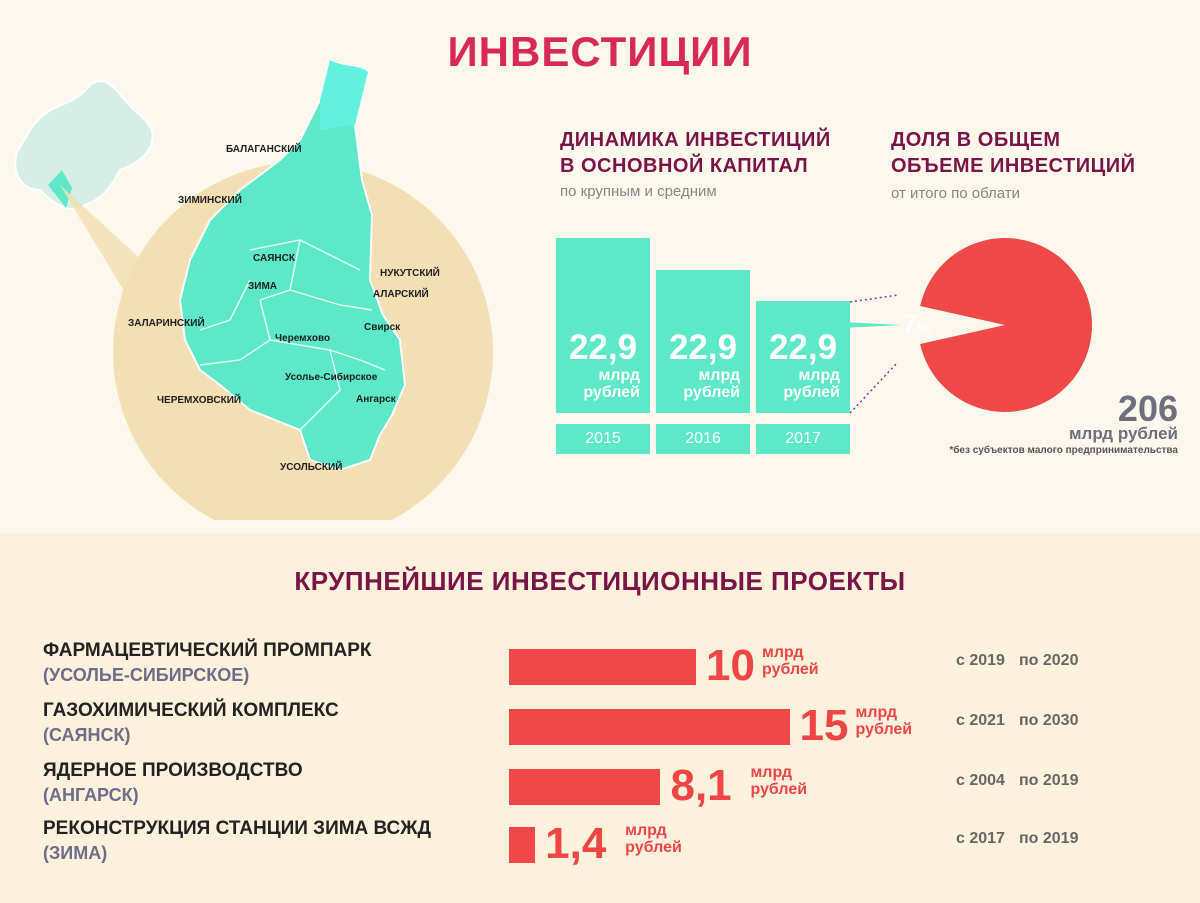  Describe the element at coordinates (924, 328) in the screenshot. I see `pie-percent-sign: %` at that location.